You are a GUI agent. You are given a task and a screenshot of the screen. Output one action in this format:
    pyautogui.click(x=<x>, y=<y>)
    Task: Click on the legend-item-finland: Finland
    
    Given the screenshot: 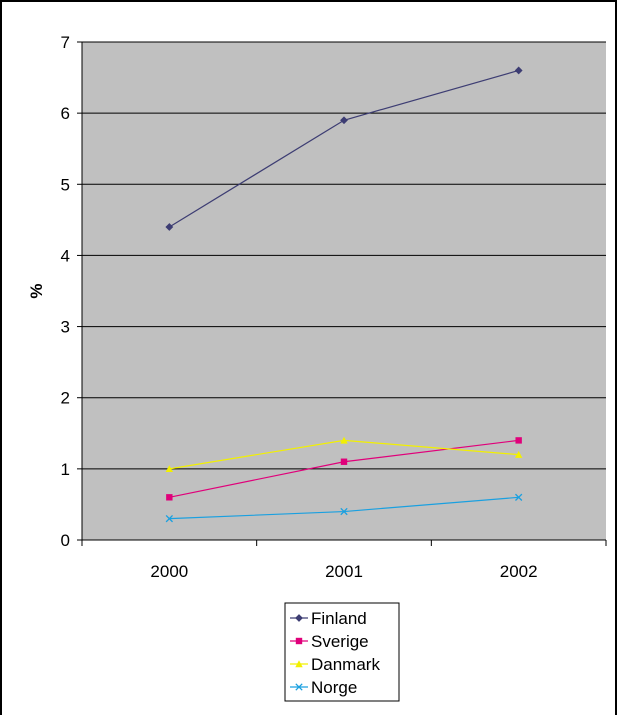 What is the action you would take?
    pyautogui.click(x=328, y=618)
    